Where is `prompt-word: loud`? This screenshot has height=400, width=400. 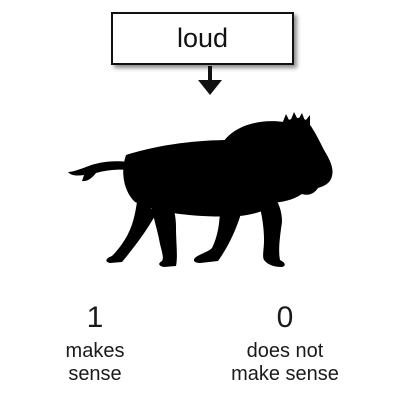
prompt-word: loud is located at coordinates (202, 38).